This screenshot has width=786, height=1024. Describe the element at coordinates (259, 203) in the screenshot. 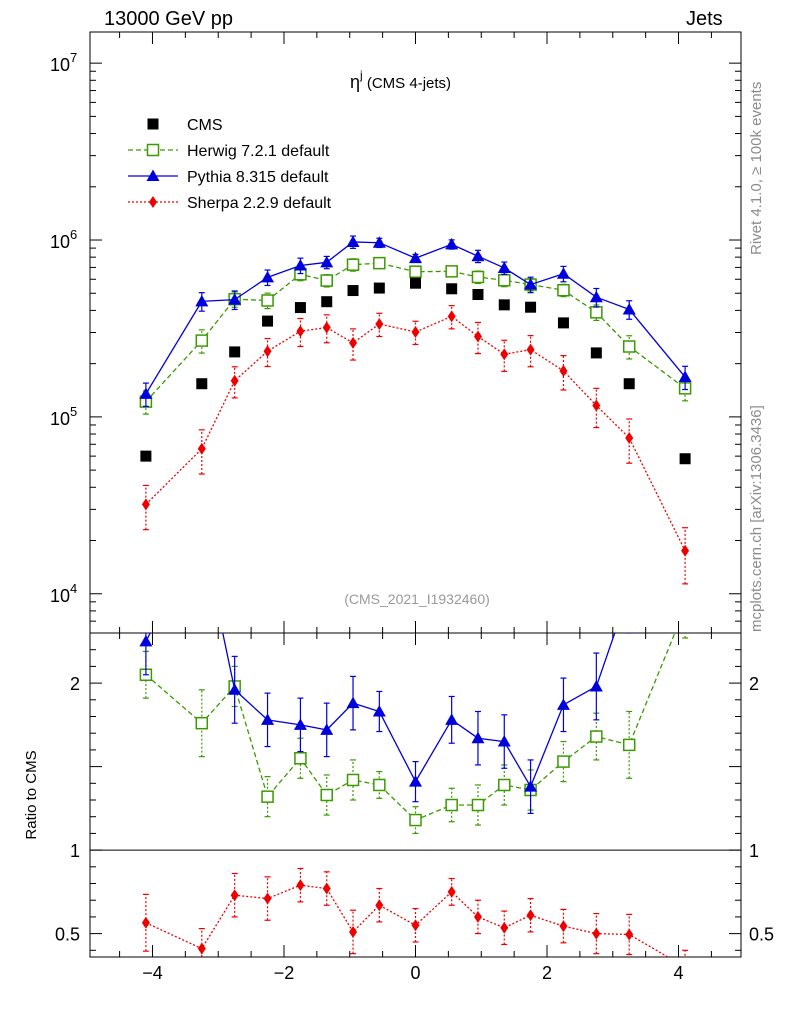

I see `legend-label-sherpa: Sherpa 2.2.9 default` at that location.